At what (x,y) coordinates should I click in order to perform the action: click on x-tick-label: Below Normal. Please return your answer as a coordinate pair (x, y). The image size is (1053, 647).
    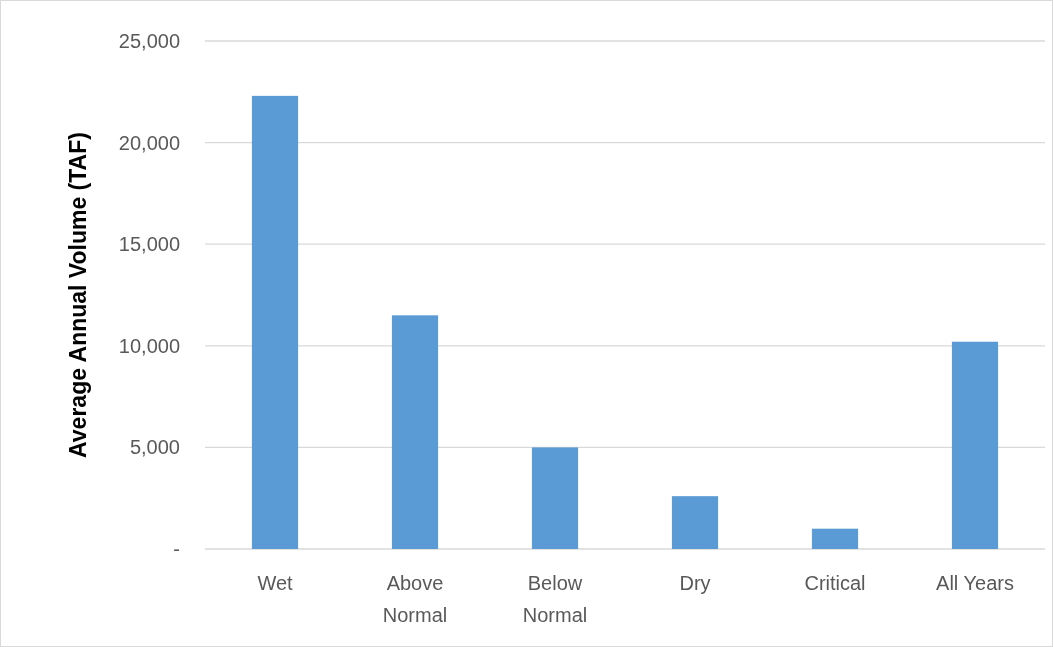
    Looking at the image, I should click on (555, 599).